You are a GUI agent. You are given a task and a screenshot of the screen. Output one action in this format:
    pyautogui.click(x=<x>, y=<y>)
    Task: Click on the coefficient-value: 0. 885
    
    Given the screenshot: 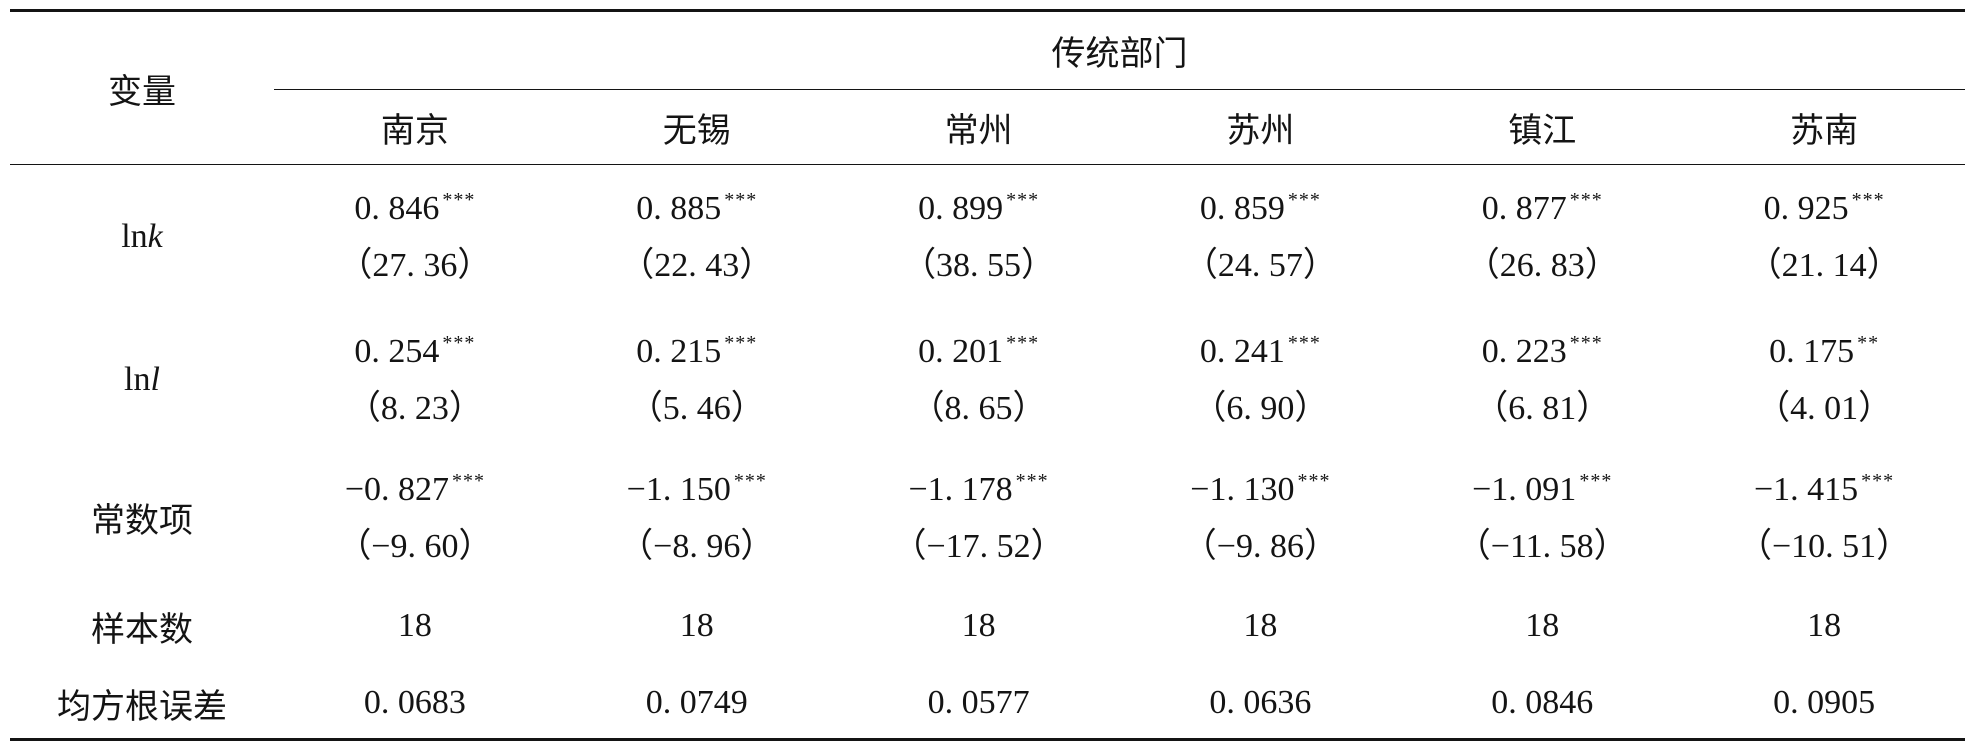 What is the action you would take?
    pyautogui.click(x=679, y=208)
    